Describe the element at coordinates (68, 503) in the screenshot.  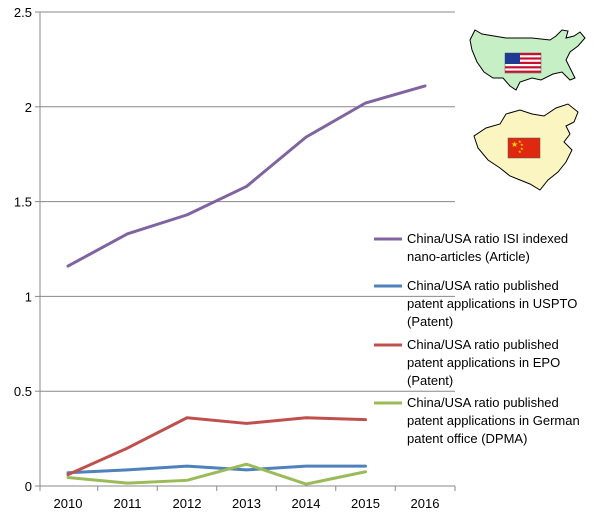
I see `x-tick-label: 2010` at that location.